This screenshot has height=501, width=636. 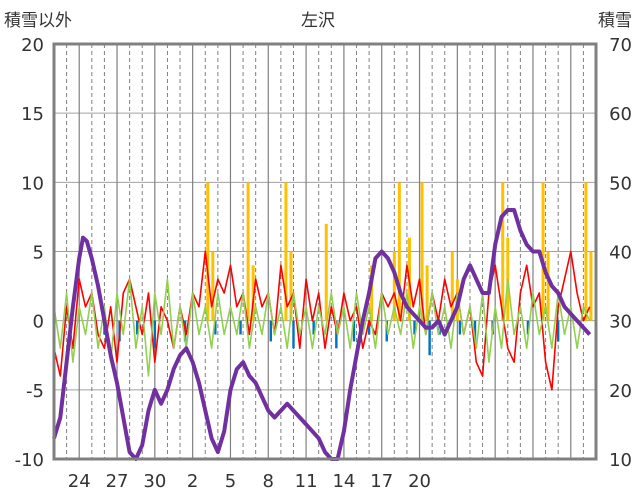 What do you see at coordinates (38, 322) in the screenshot?
I see `y-left-tick-label: 0` at bounding box center [38, 322].